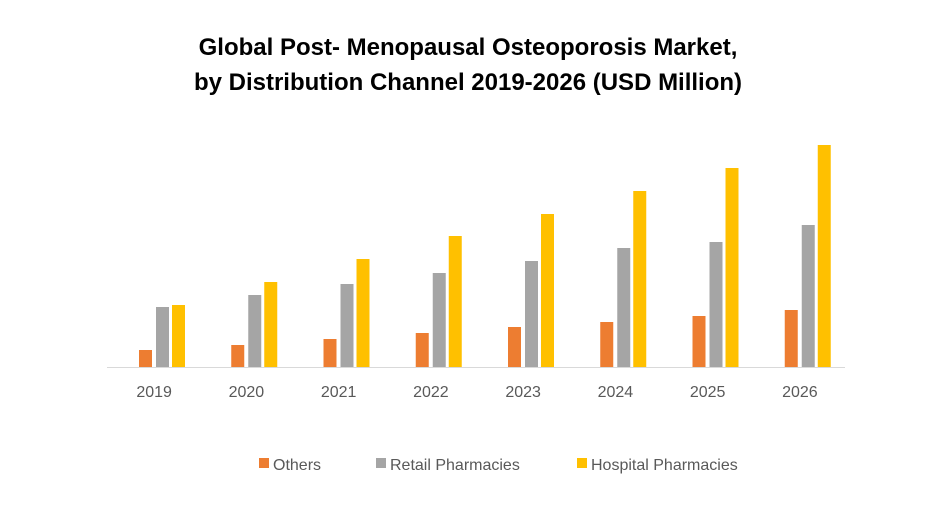  Describe the element at coordinates (732, 267) in the screenshot. I see `bar-hospital-pharmacies-2025` at that location.